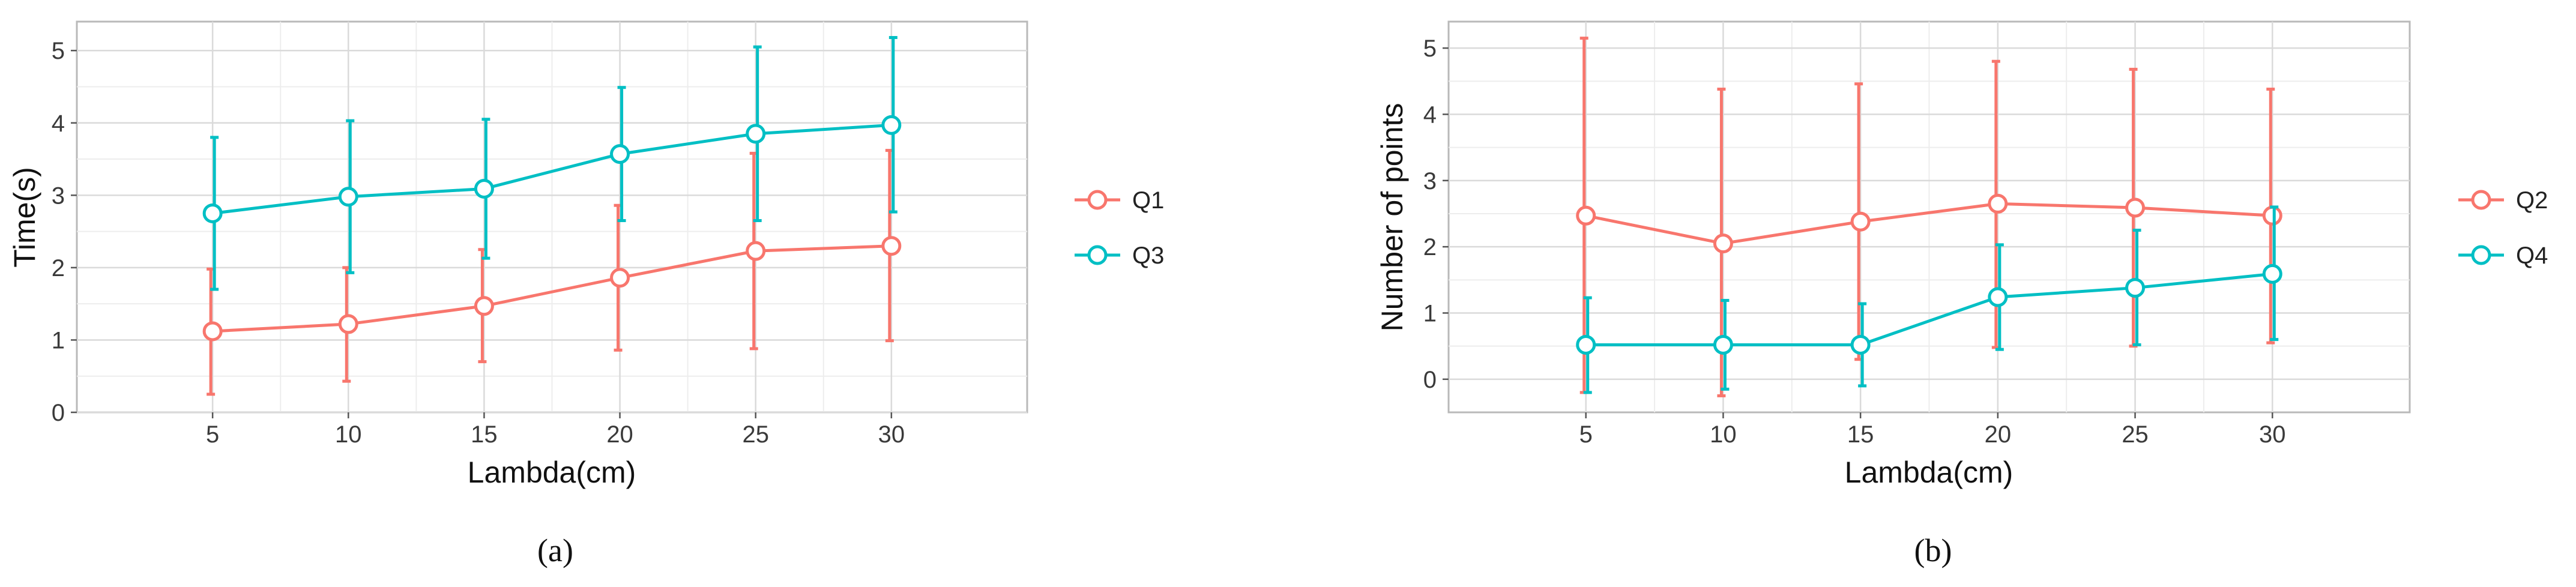 This screenshot has width=2576, height=587. What do you see at coordinates (552, 473) in the screenshot?
I see `x-axis-title-a: Lambda(cm)` at bounding box center [552, 473].